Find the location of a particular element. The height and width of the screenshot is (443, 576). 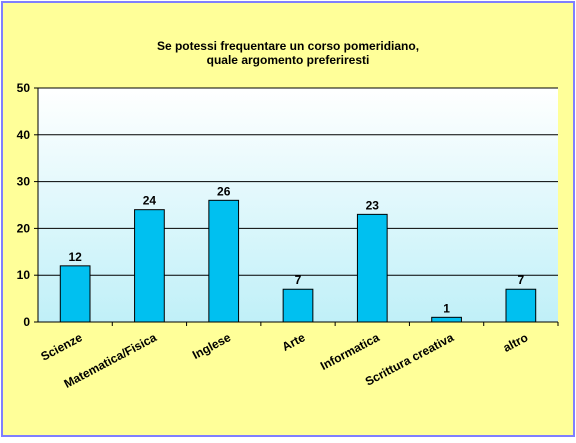

y-tick-label: 50 is located at coordinates (24, 88).